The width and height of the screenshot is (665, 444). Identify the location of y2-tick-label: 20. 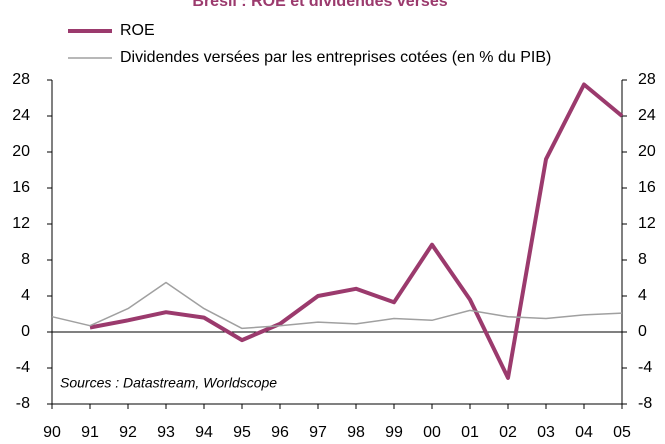
(647, 151).